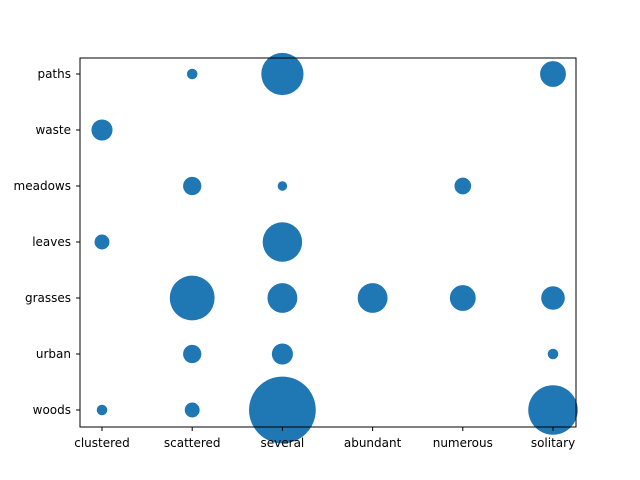 This screenshot has height=480, width=640. I want to click on x-tick-label-abundant: abundant, so click(373, 443).